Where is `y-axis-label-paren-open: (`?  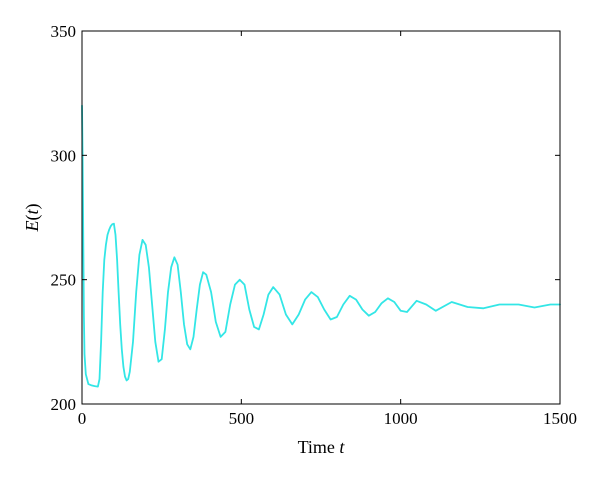 y-axis-label-paren-open: ( is located at coordinates (32, 218).